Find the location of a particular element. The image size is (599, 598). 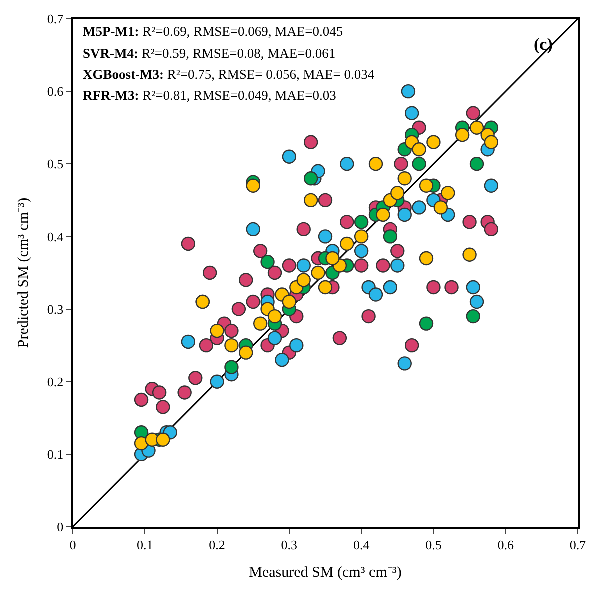

y-tick-label: 0.4 is located at coordinates (55, 236).